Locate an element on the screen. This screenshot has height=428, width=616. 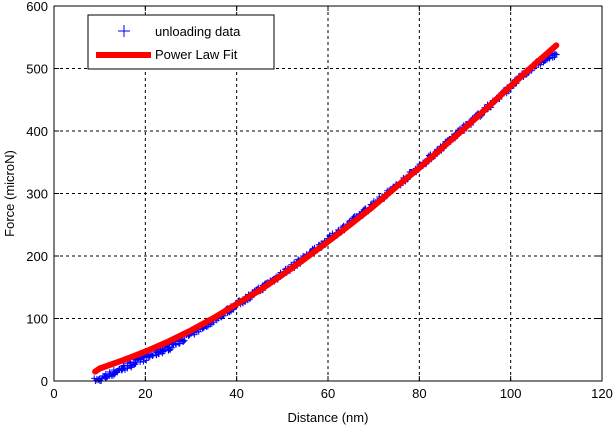
x-axis-label: Distance (nm) is located at coordinates (328, 417).